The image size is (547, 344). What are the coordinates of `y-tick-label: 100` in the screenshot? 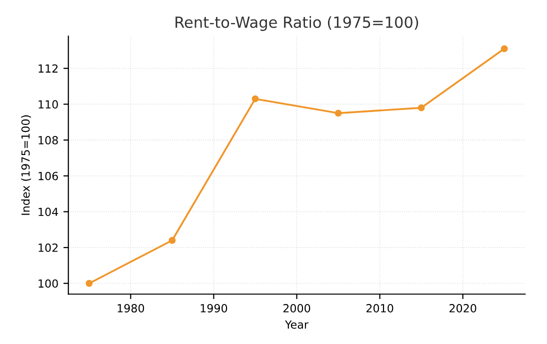 It's located at (48, 283).